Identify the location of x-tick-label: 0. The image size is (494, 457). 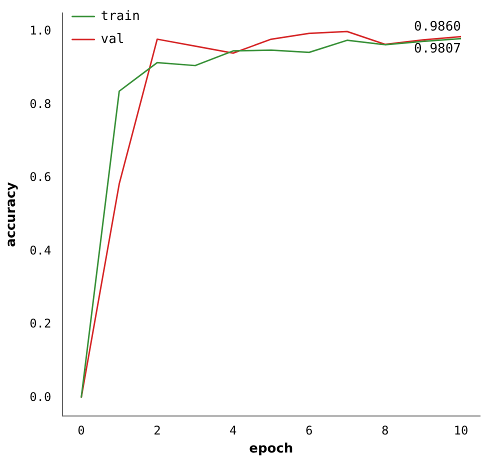
(81, 430).